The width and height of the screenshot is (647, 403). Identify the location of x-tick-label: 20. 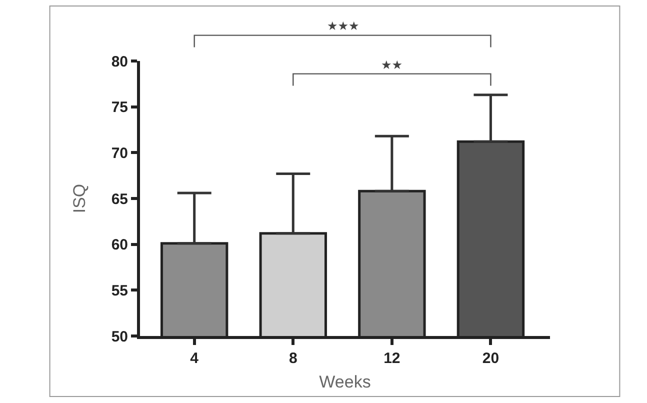
(491, 358).